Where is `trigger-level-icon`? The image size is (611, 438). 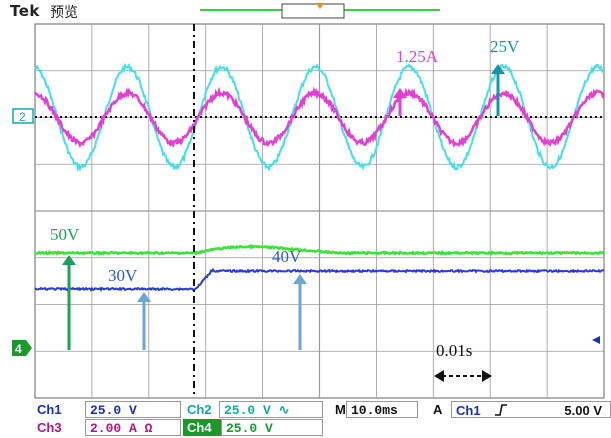 trigger-level-icon is located at coordinates (596, 340).